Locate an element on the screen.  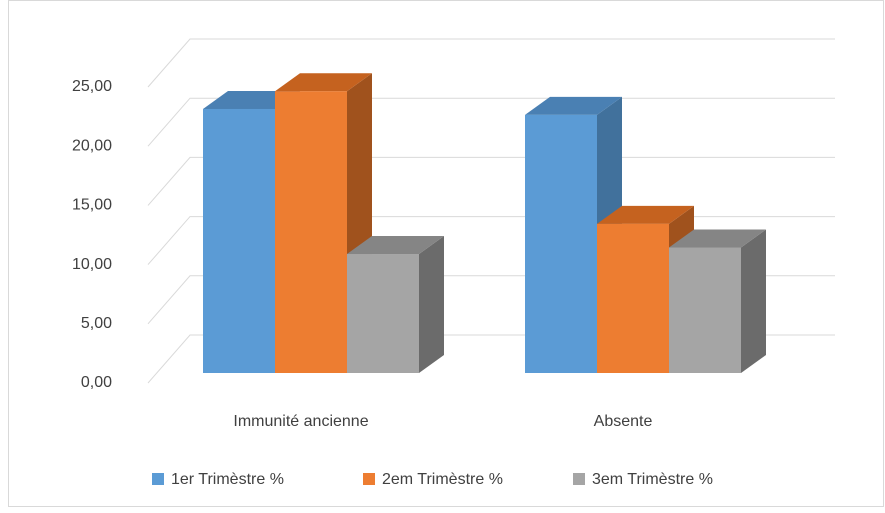
x-tick-label: Absente is located at coordinates (623, 421).